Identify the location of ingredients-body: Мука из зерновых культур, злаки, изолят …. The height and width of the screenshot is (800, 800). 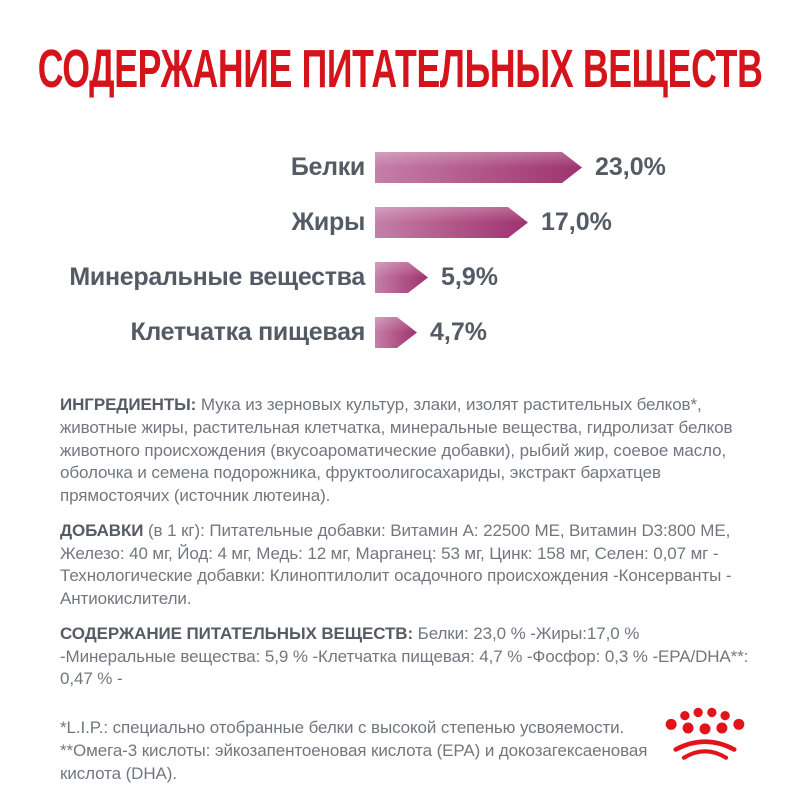
(396, 450).